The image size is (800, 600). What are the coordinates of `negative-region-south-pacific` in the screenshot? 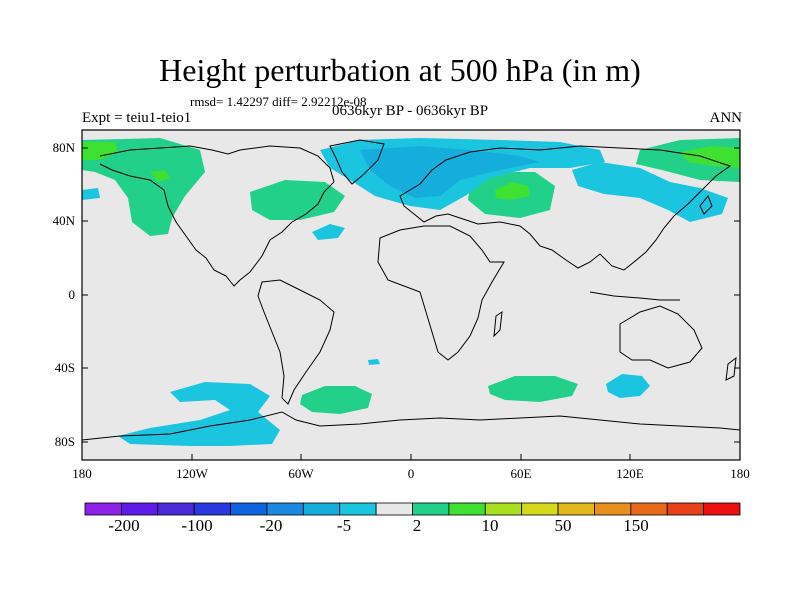 It's located at (199, 414).